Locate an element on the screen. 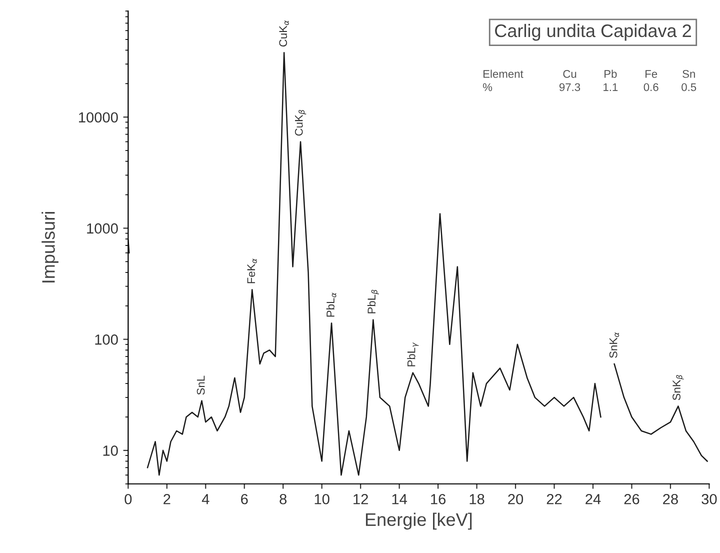 The image size is (720, 553). x-tick-label: 16 is located at coordinates (438, 499).